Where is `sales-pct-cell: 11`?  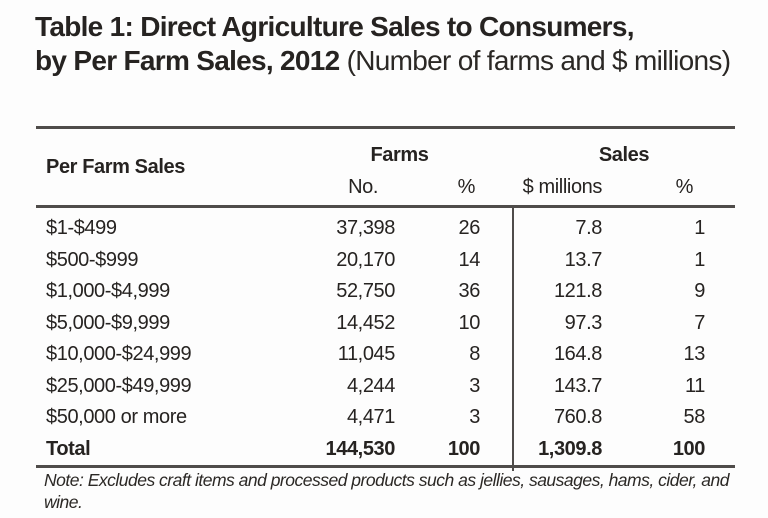 sales-pct-cell: 11 is located at coordinates (695, 385).